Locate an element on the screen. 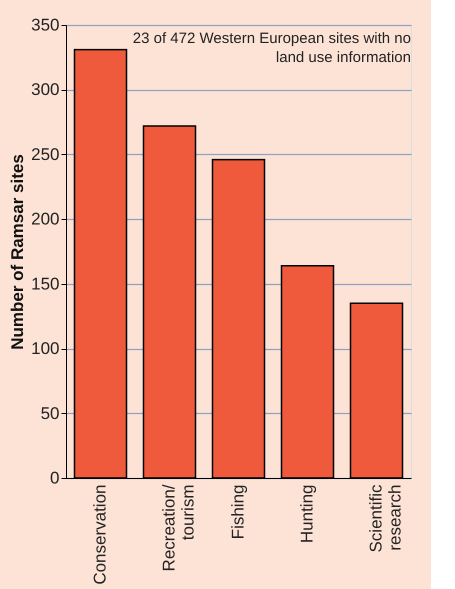 The image size is (455, 589). y-tick-label: 350 is located at coordinates (45, 25).